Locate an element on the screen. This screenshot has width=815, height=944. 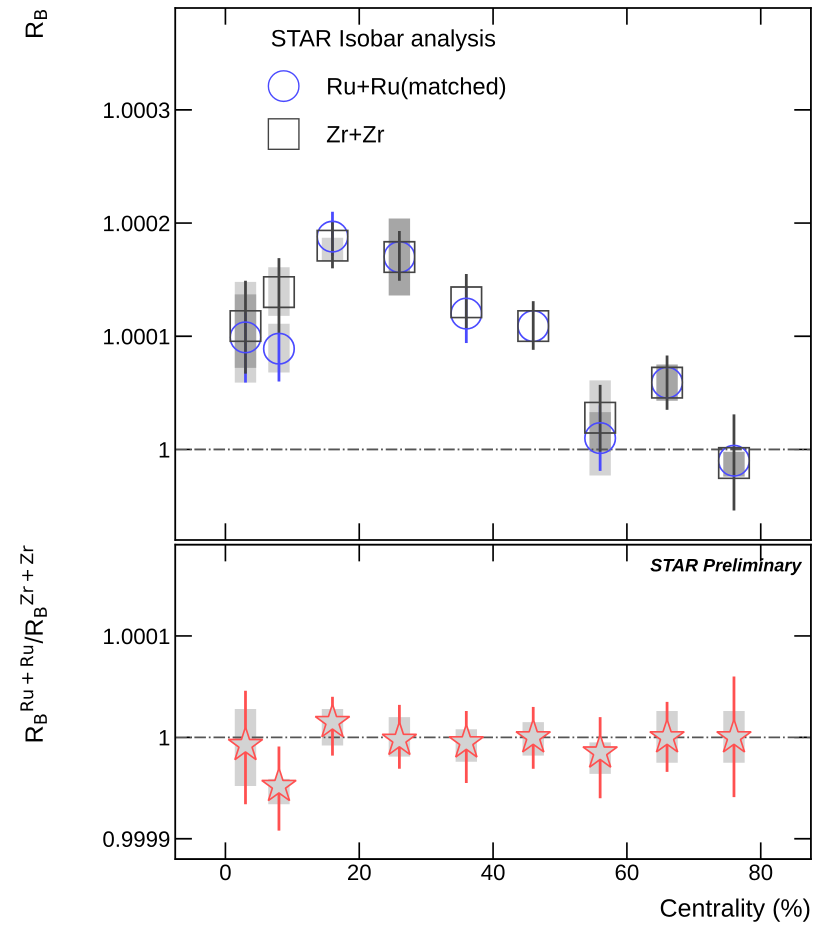
x-tick-label: 40 is located at coordinates (493, 872).